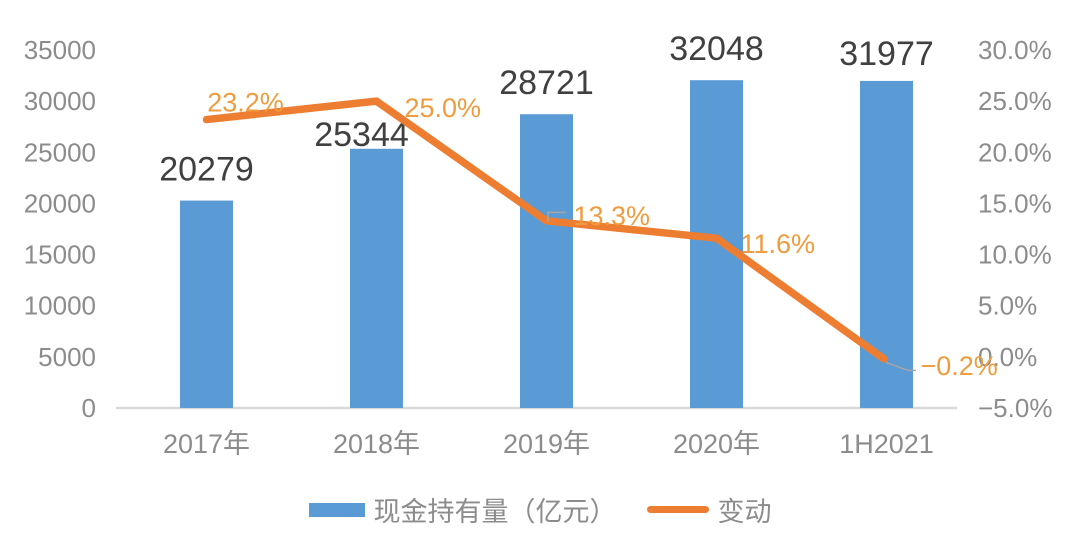 The height and width of the screenshot is (535, 1080). Describe the element at coordinates (376, 444) in the screenshot. I see `category-label: 2018年` at that location.